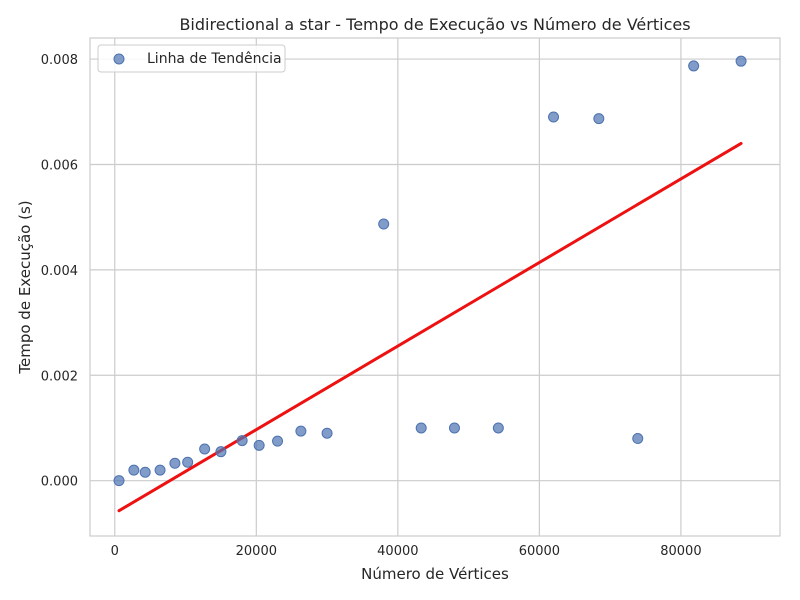 The width and height of the screenshot is (800, 600). Describe the element at coordinates (680, 551) in the screenshot. I see `x-tick-label: 80000` at that location.